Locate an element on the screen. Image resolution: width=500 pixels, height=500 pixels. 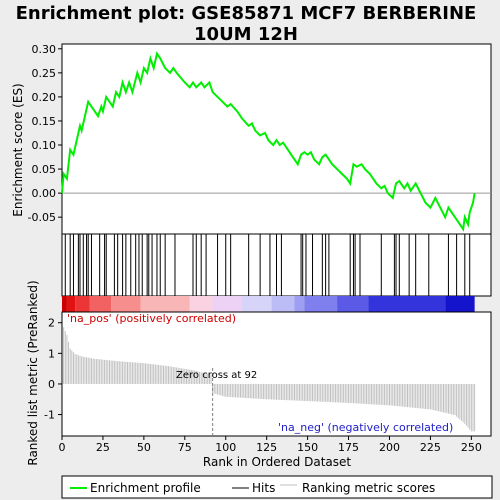
es-y-axis-label: Enrichment score (ES) is located at coordinates (18, 149).